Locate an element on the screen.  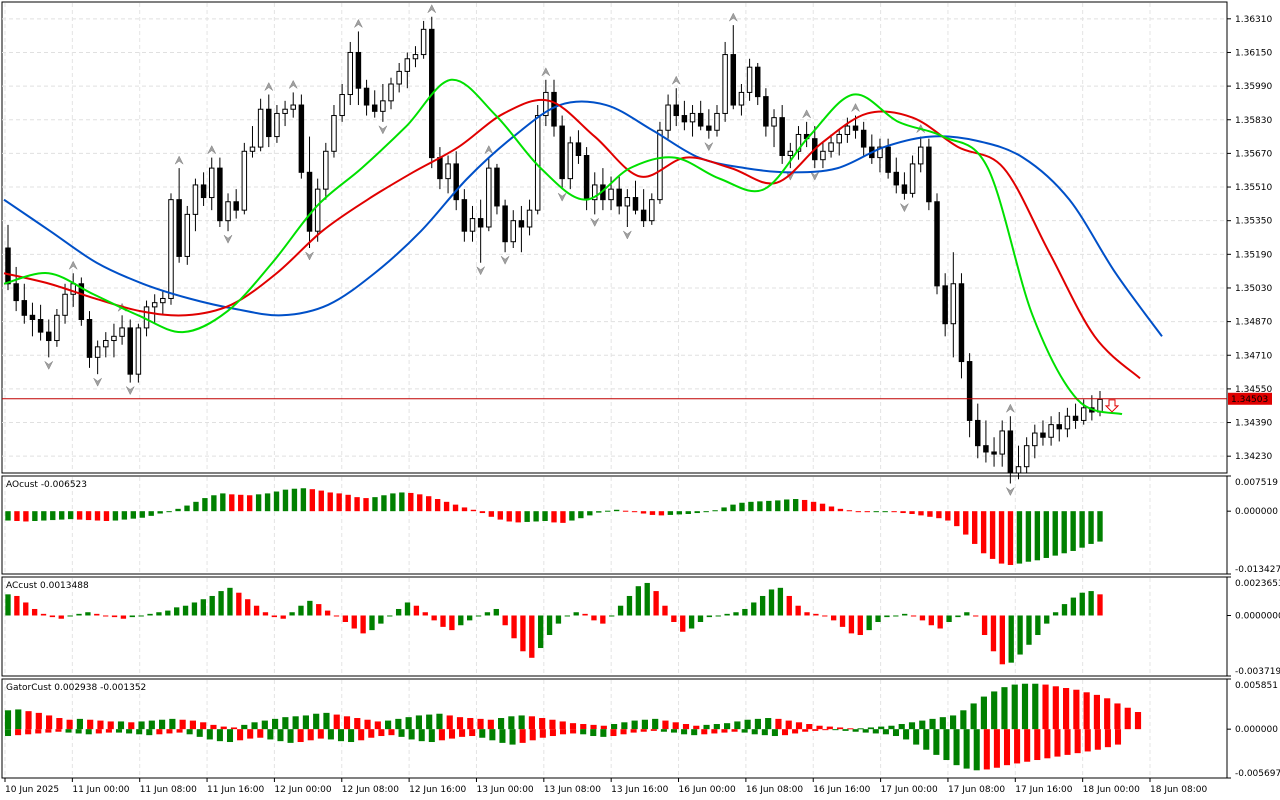
time-tick-label: 18 Jun 00:00 is located at coordinates (1111, 790).